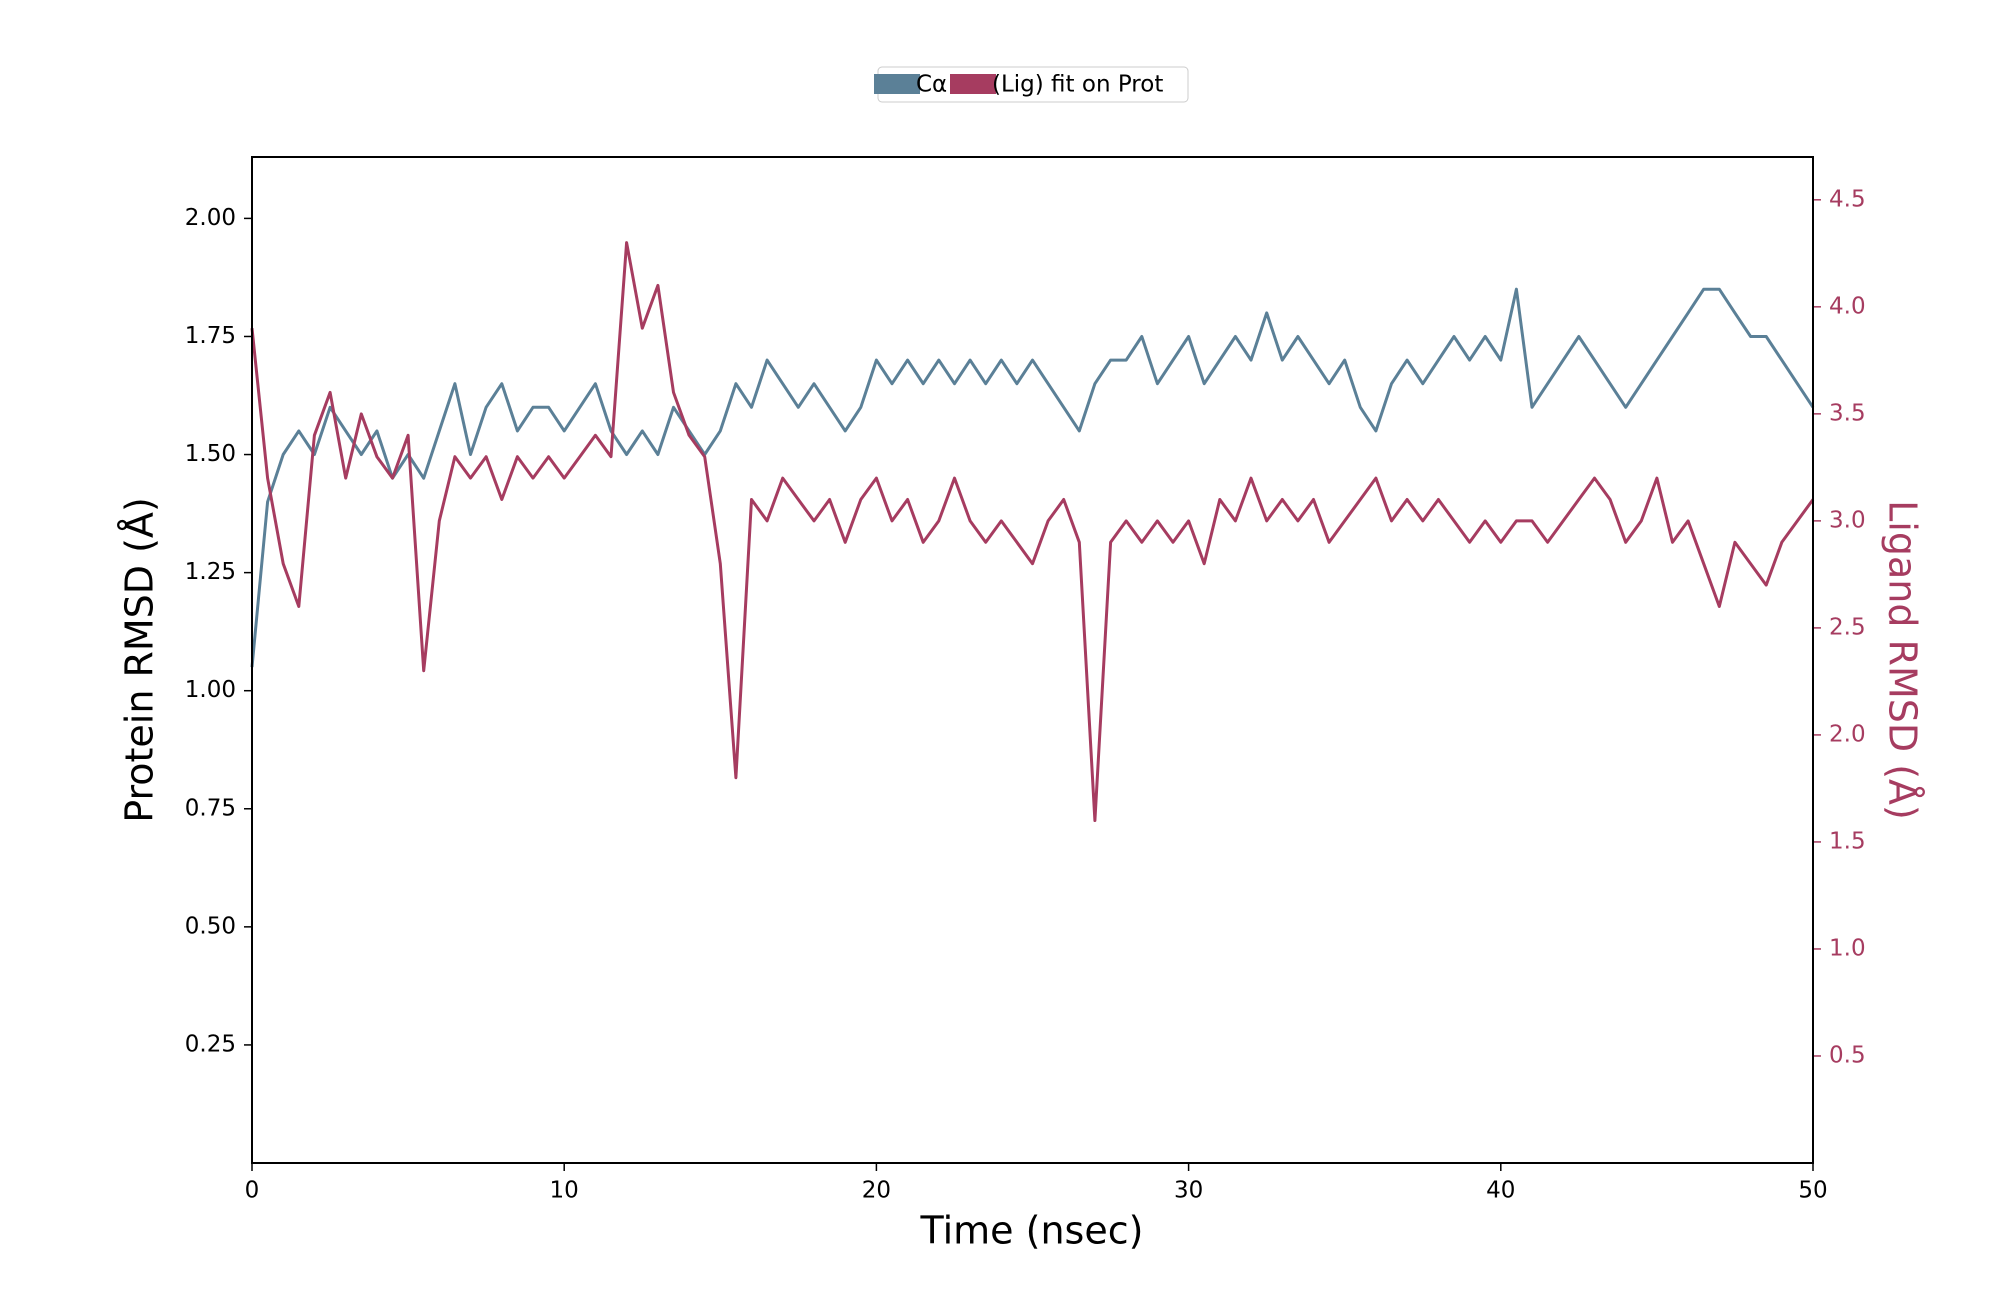 This screenshot has width=2000, height=1297. I want to click on y2-axis-label: Ligand RMSD (Å), so click(1903, 660).